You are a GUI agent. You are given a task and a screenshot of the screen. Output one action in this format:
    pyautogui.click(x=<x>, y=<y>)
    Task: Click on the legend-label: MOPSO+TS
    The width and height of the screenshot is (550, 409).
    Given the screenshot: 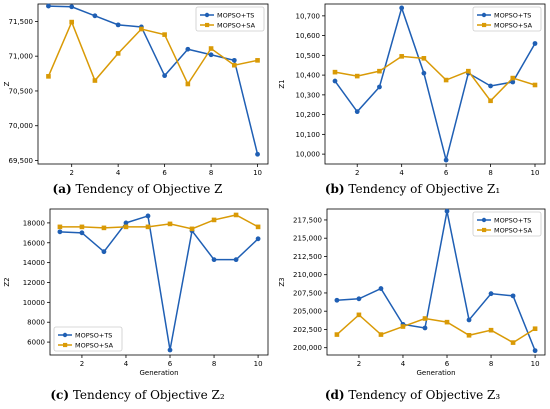 What is the action you would take?
    pyautogui.click(x=93, y=336)
    